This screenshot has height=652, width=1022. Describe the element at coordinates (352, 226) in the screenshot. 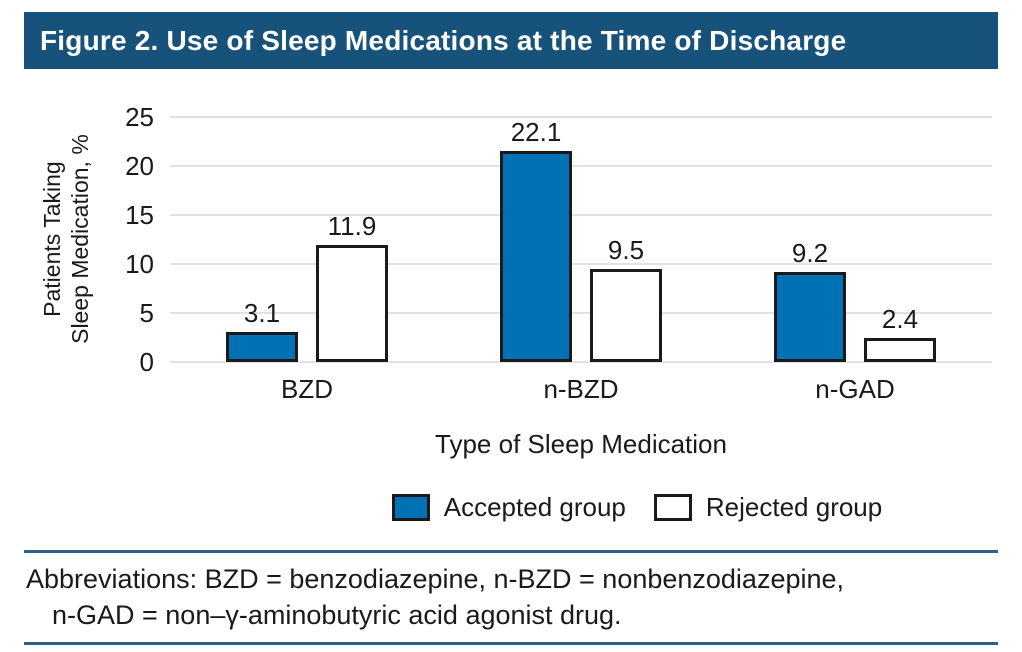

I see `bar-value-label: 11.9` at that location.